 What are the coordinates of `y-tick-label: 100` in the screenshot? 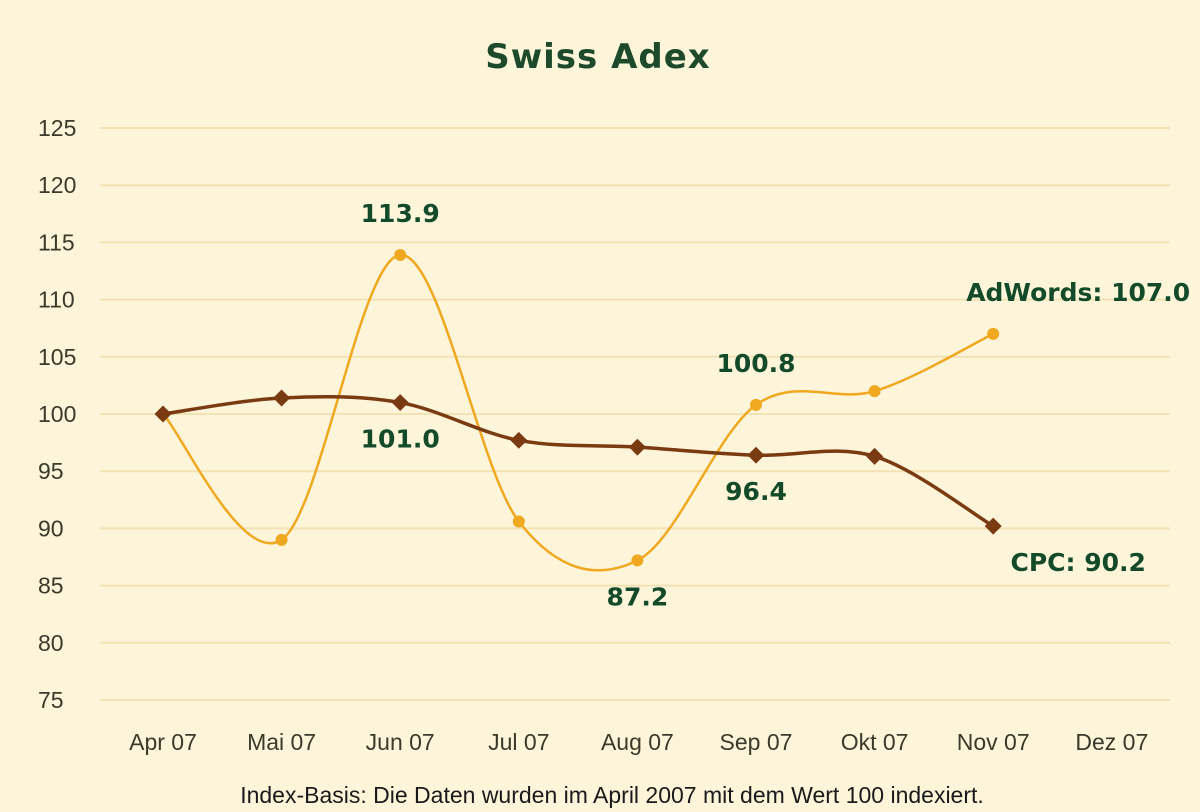 It's located at (57, 414).